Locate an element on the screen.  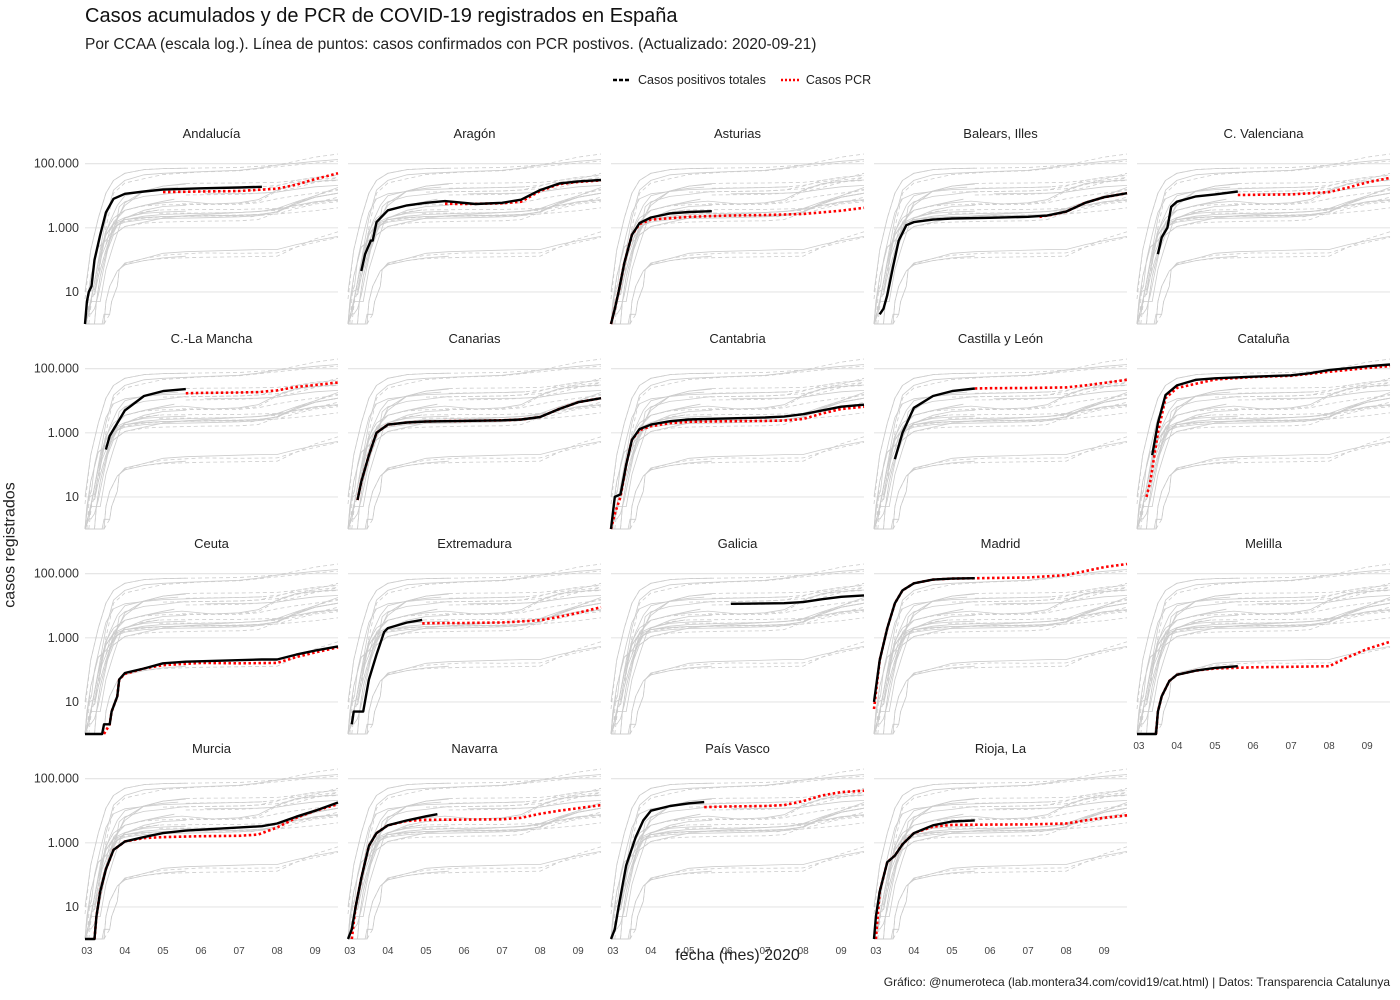
facet-panel: Cataluña is located at coordinates (1263, 430).